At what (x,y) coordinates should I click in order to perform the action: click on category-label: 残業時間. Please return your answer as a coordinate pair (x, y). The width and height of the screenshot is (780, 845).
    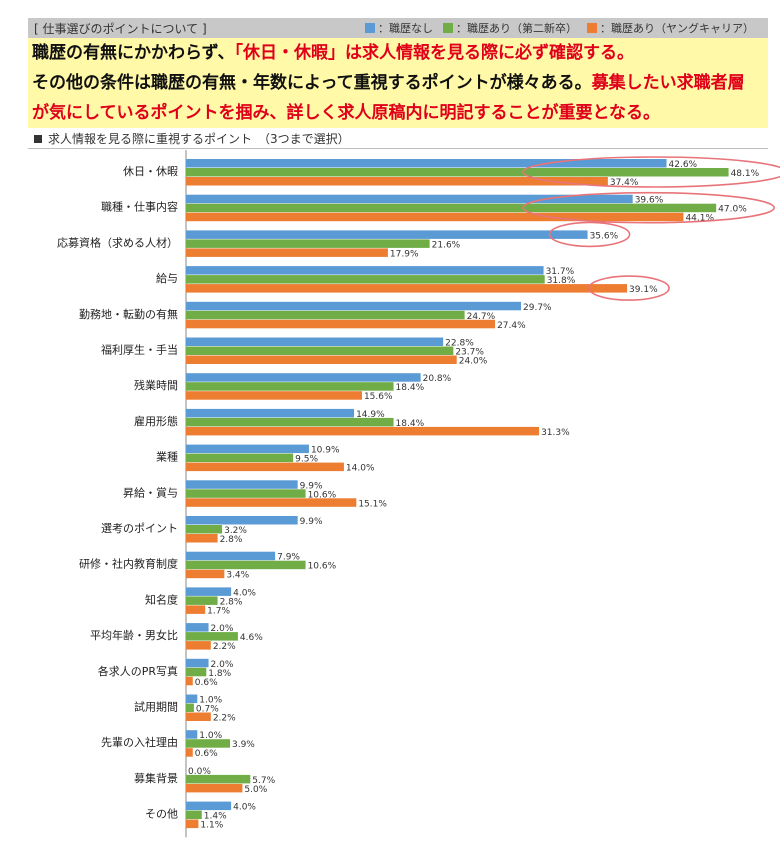
    Looking at the image, I should click on (156, 385).